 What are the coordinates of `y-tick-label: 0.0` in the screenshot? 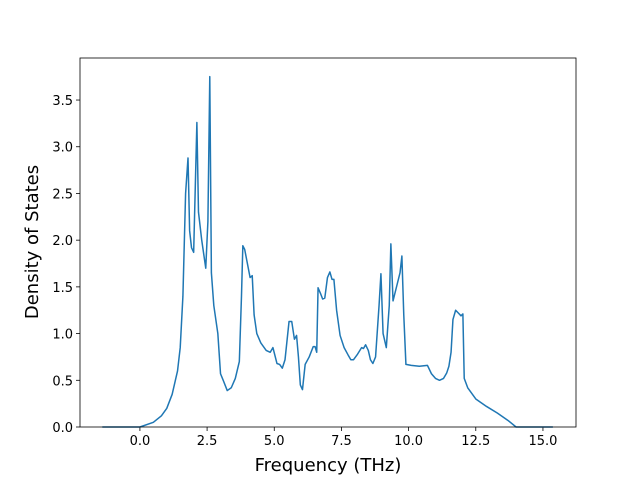 It's located at (62, 428).